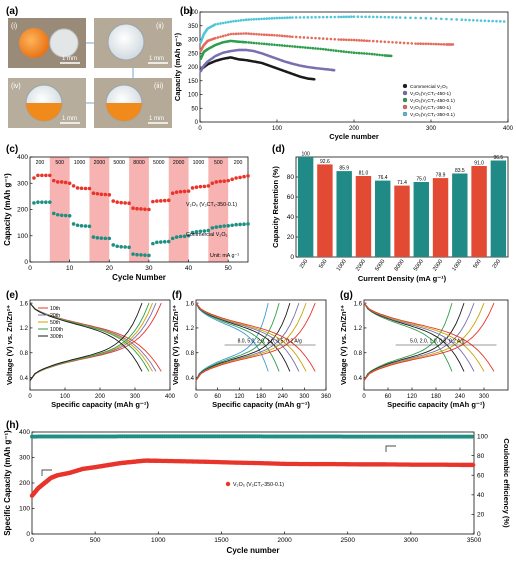 Image resolution: width=516 pixels, height=562 pixels. Describe the element at coordinates (34, 43) in the screenshot. I see `photo-i-orange-disc` at that location.